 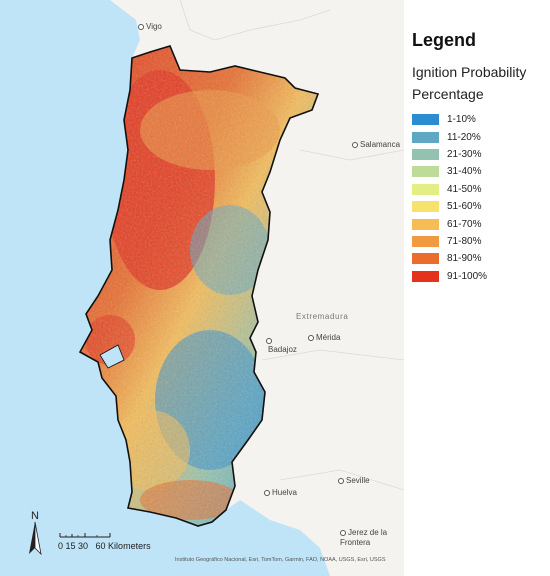 What do you see at coordinates (85, 535) in the screenshot?
I see `scale-bar` at bounding box center [85, 535].